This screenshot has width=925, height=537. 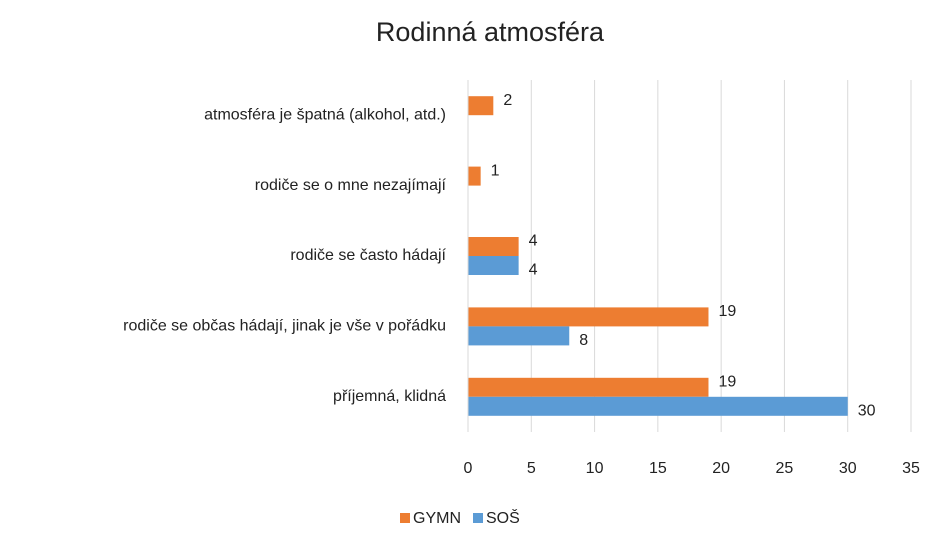 What do you see at coordinates (507, 100) in the screenshot?
I see `data-label: 2` at bounding box center [507, 100].